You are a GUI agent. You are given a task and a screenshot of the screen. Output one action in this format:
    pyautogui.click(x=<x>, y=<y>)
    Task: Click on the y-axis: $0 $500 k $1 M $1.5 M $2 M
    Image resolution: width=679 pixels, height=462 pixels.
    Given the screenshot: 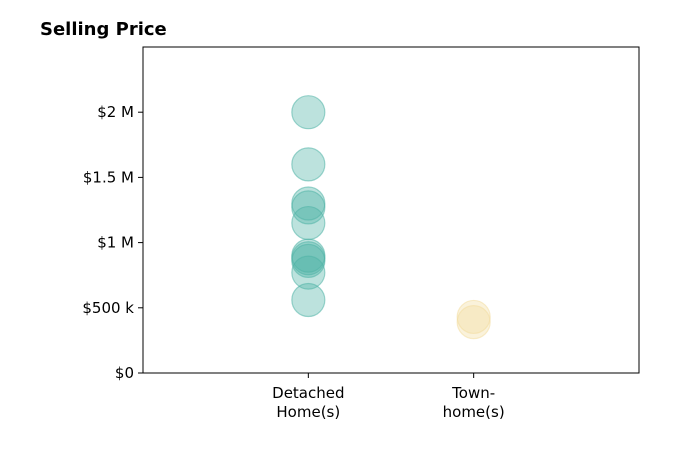 What is the action you would take?
    pyautogui.click(x=112, y=242)
    